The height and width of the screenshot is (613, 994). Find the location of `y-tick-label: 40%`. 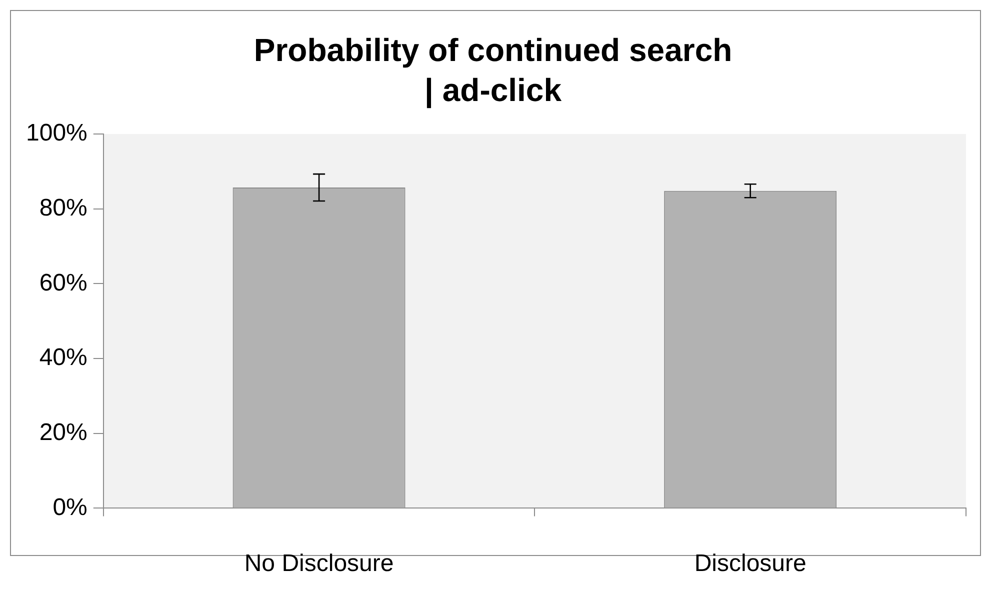

y-tick-label: 40% is located at coordinates (63, 358).